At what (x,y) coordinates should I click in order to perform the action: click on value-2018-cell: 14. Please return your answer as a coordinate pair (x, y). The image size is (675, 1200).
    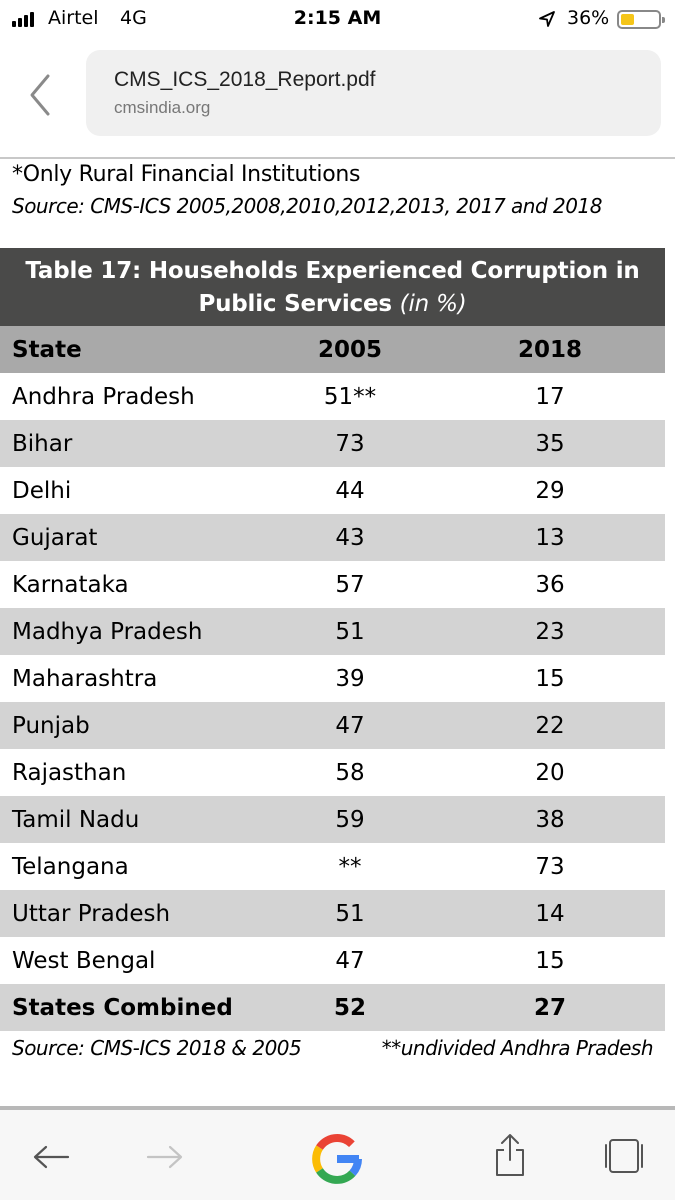
    Looking at the image, I should click on (550, 913).